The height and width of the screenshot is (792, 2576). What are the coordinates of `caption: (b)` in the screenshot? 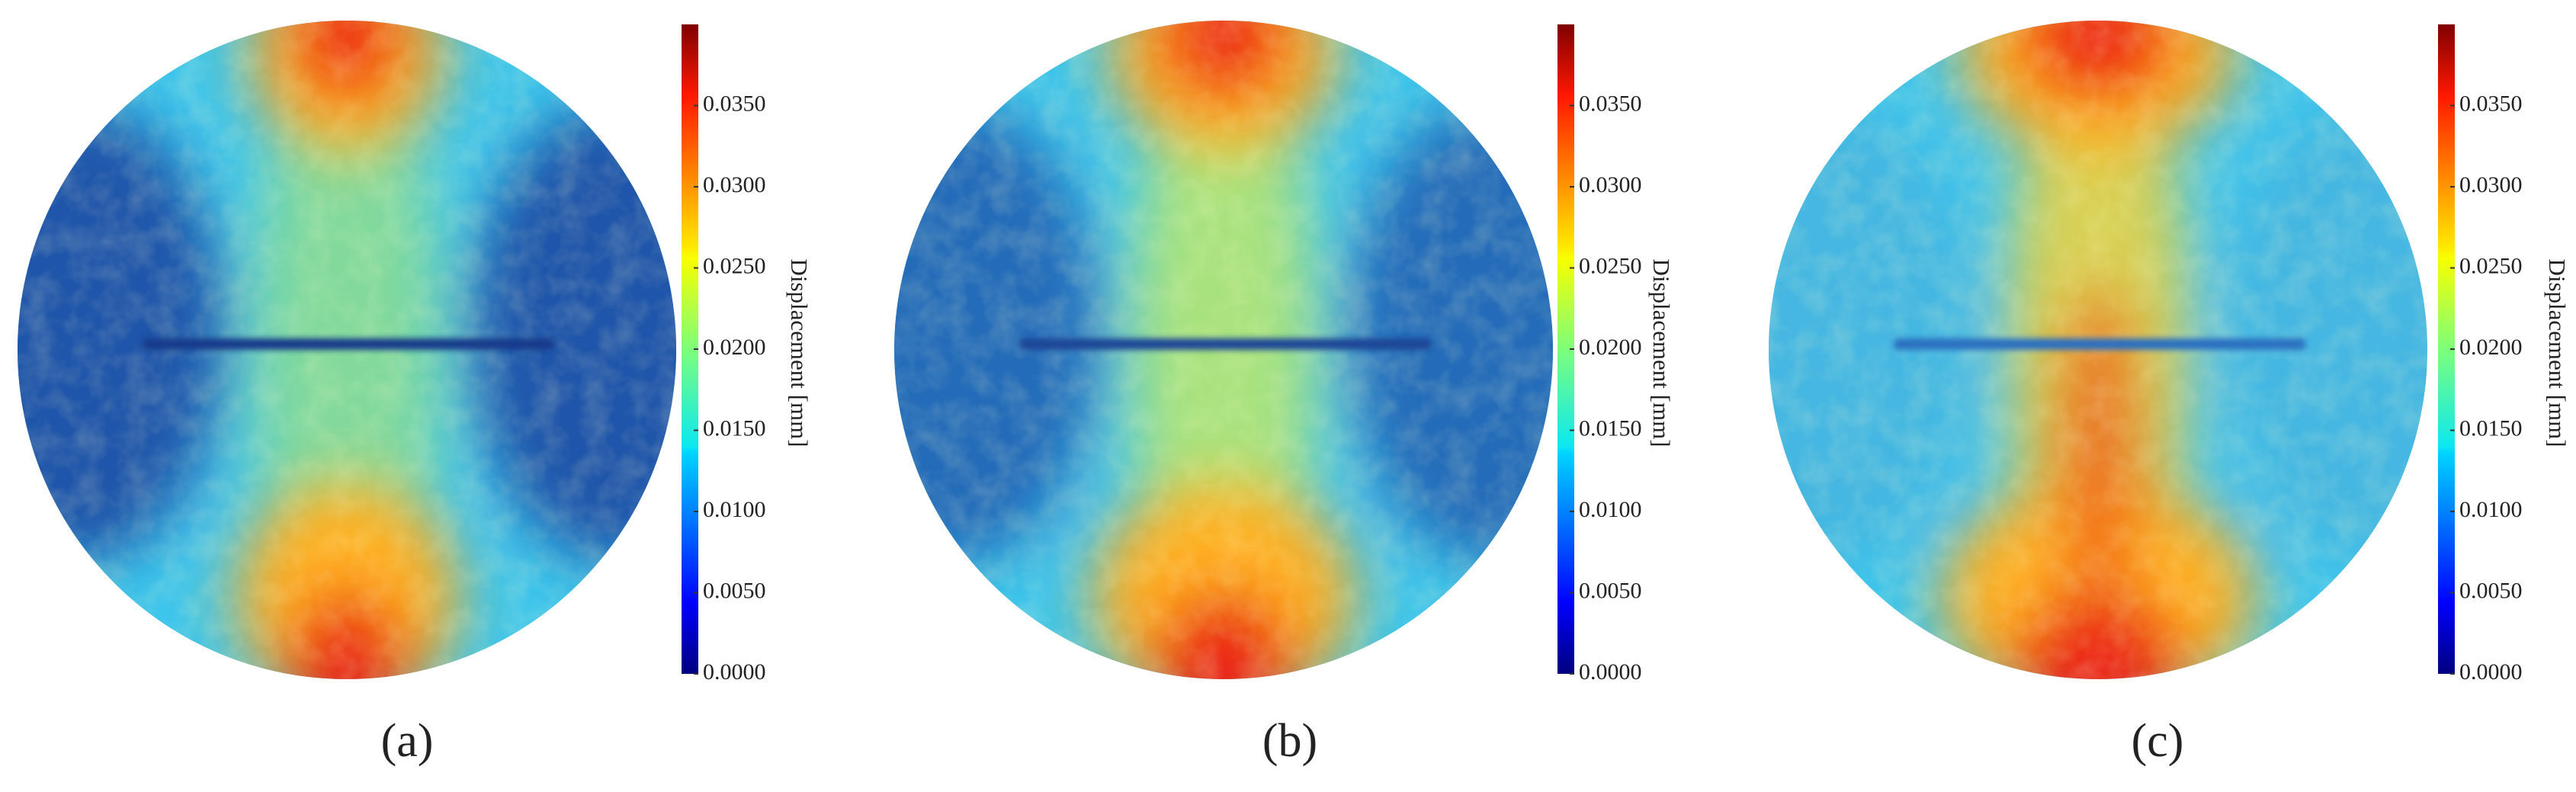 It's located at (1289, 741).